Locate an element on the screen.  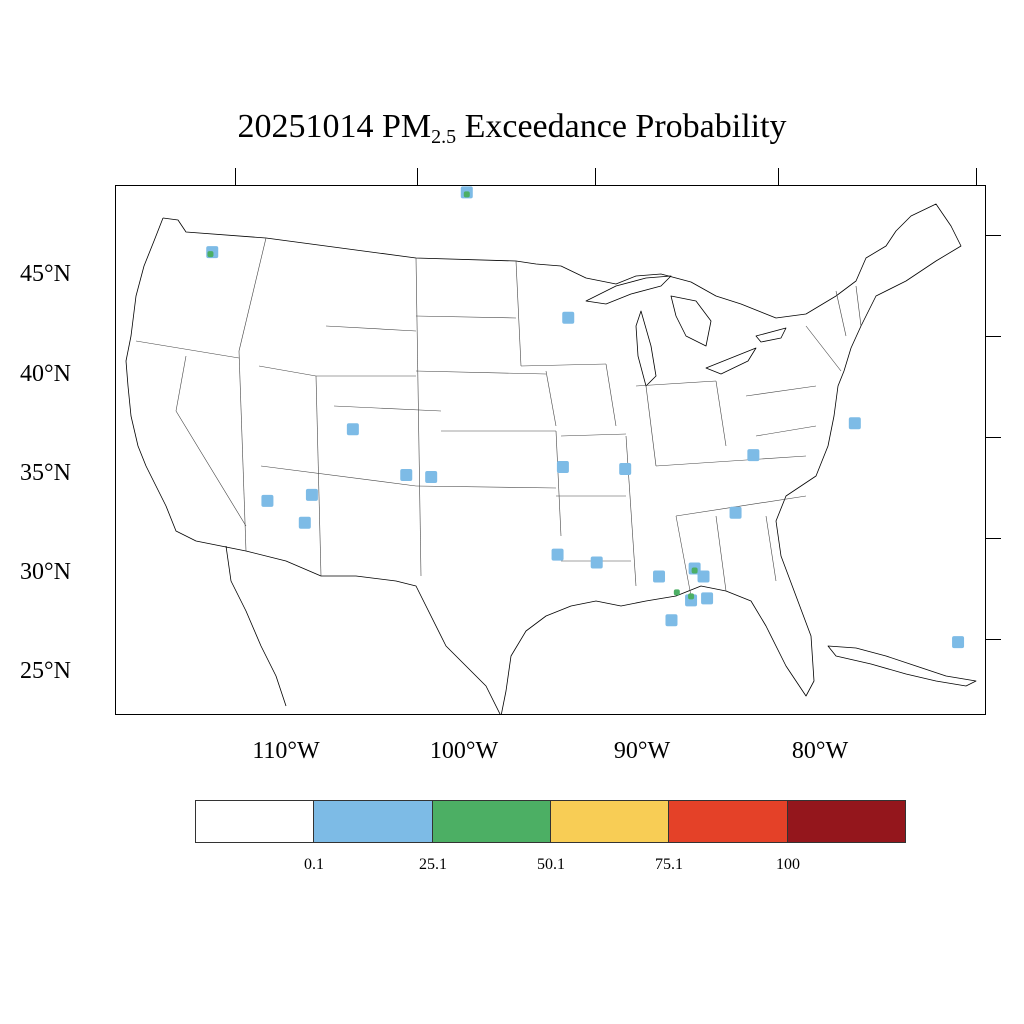
lake-huron is located at coordinates (691, 321).